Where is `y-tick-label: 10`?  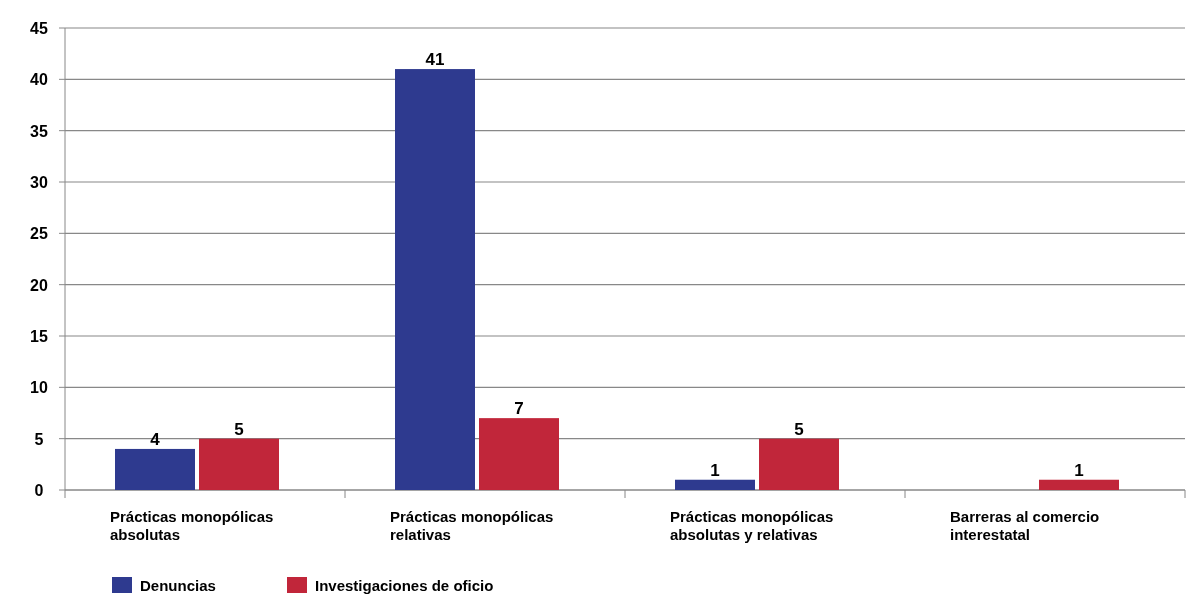
y-tick-label: 10 is located at coordinates (39, 388).